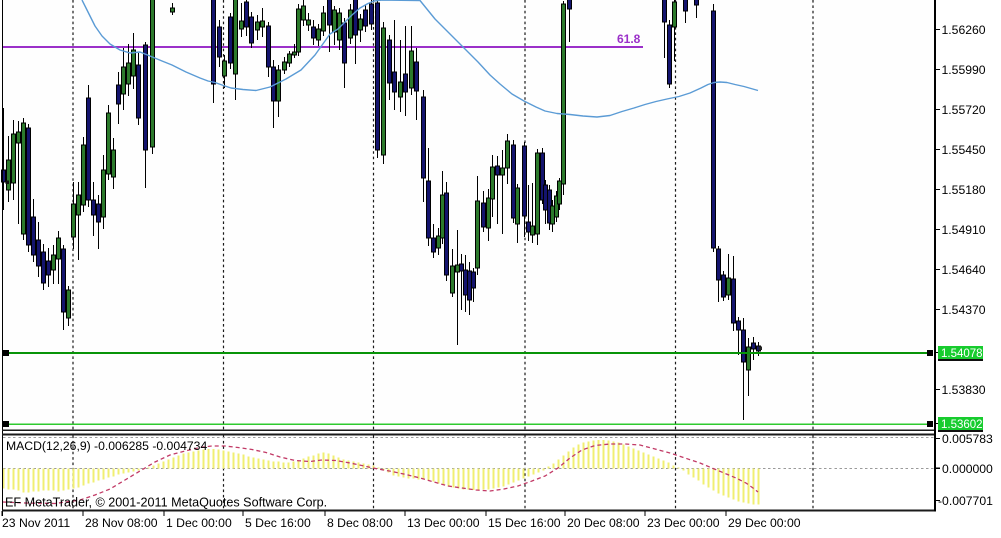 The image size is (1001, 538). What do you see at coordinates (964, 70) in the screenshot?
I see `svg-text: 1.55990` at bounding box center [964, 70].